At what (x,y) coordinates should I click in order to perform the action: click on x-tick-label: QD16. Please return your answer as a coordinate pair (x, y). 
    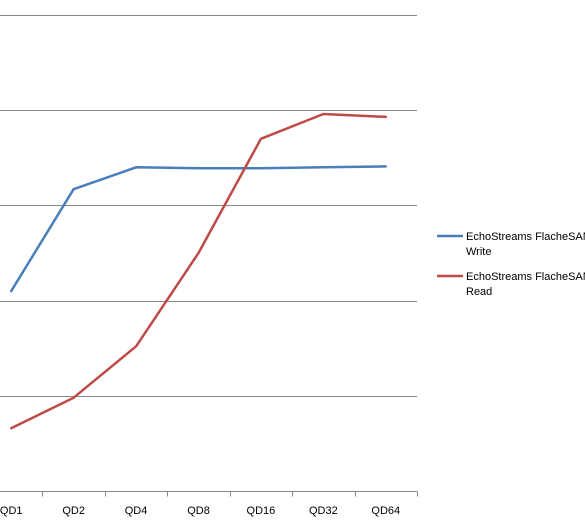
    Looking at the image, I should click on (261, 511).